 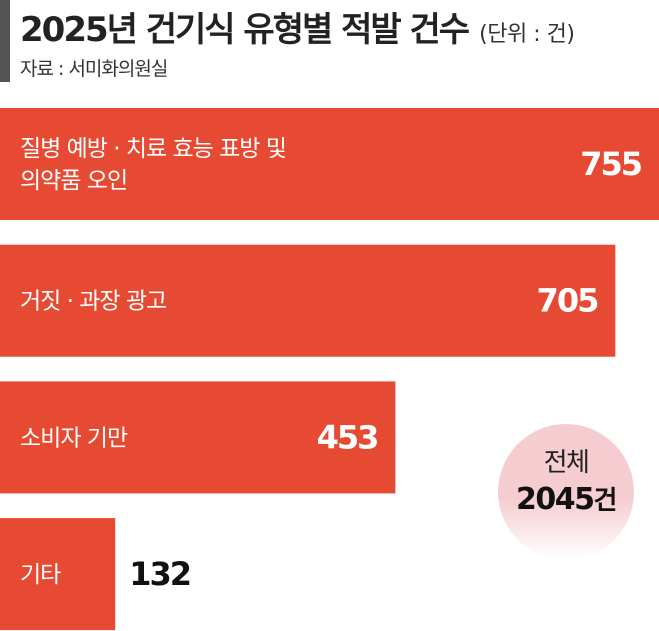 What do you see at coordinates (94, 69) in the screenshot?
I see `source-note: 자료 : 서미화의원실` at bounding box center [94, 69].